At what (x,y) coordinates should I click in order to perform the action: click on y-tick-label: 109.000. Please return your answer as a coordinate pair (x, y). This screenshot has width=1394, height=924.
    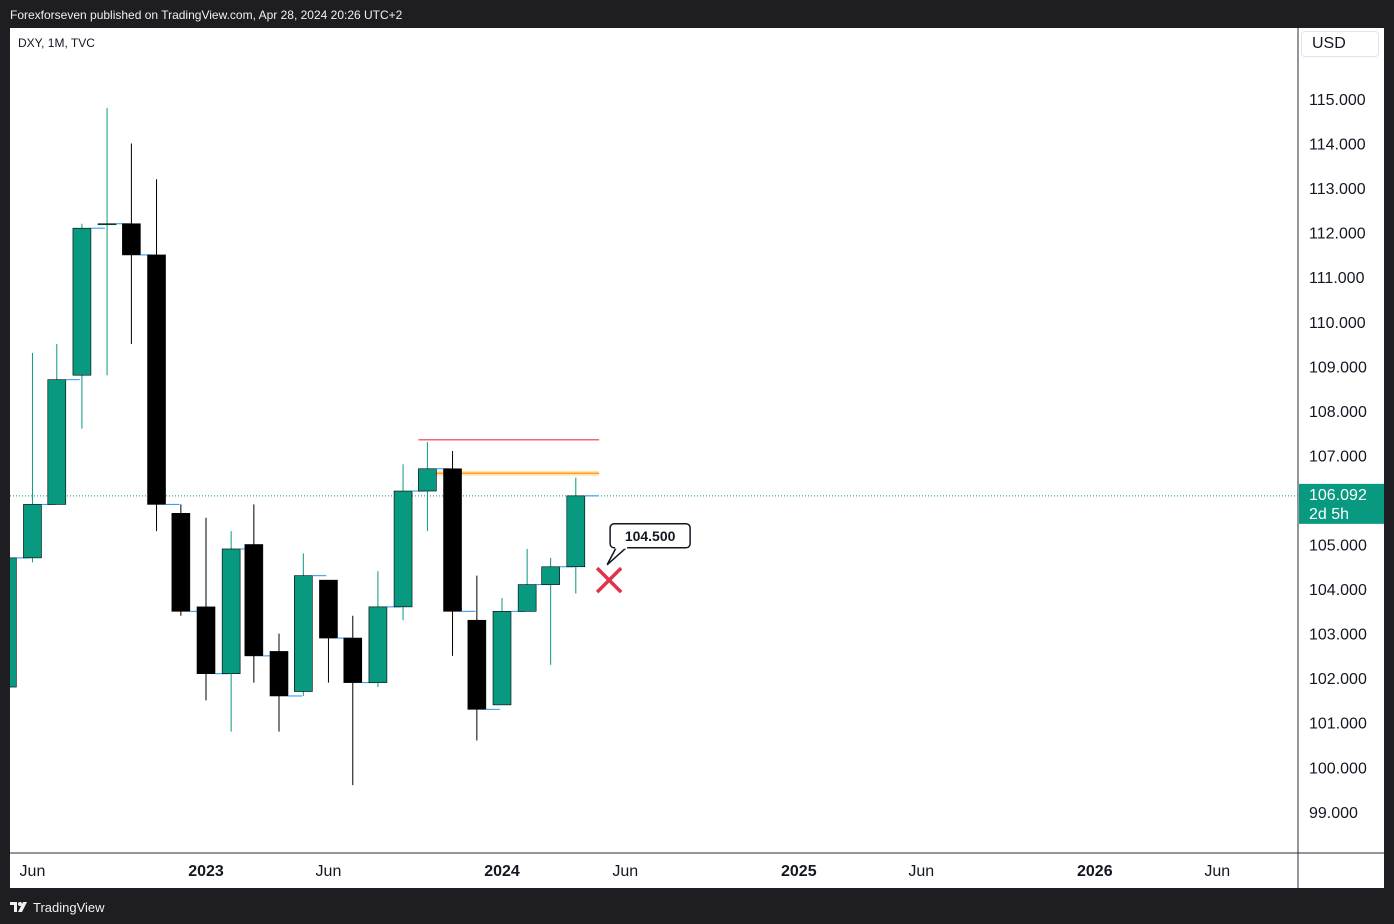
    Looking at the image, I should click on (1338, 367).